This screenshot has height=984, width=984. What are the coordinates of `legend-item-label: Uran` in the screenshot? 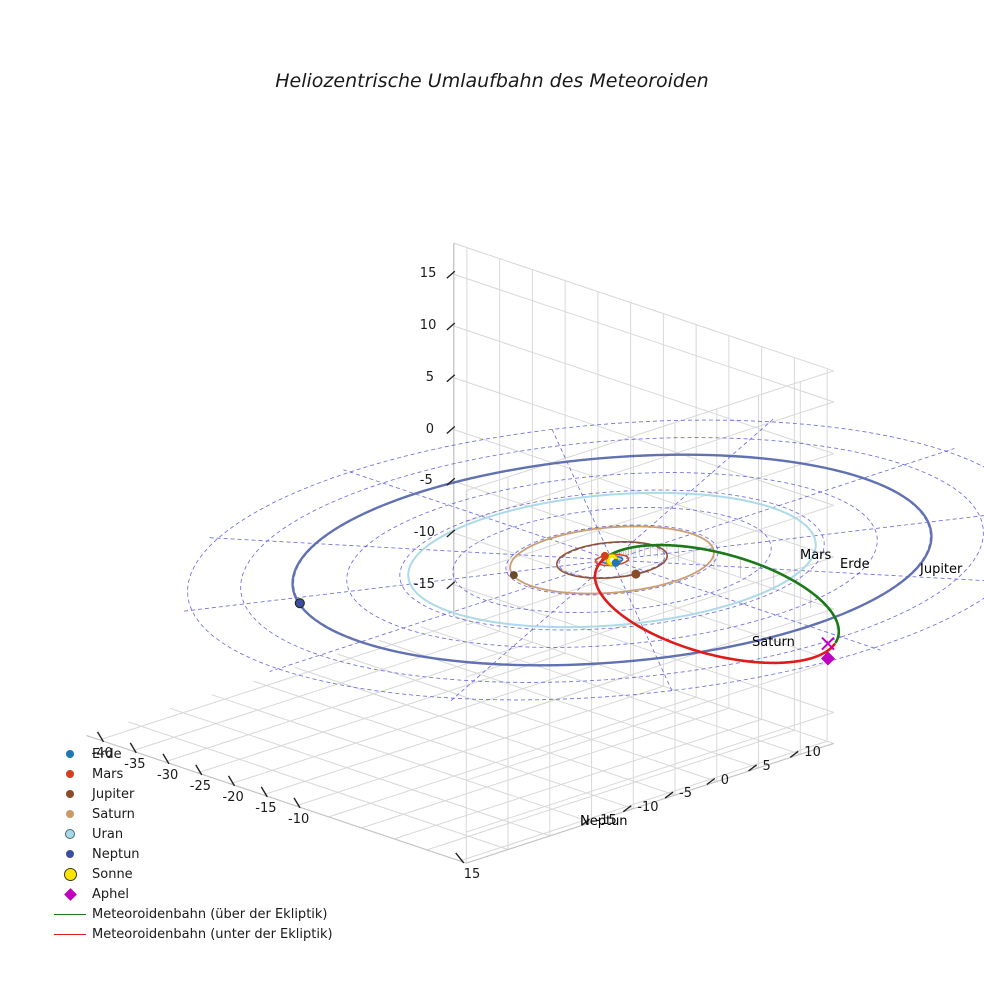 It's located at (108, 834).